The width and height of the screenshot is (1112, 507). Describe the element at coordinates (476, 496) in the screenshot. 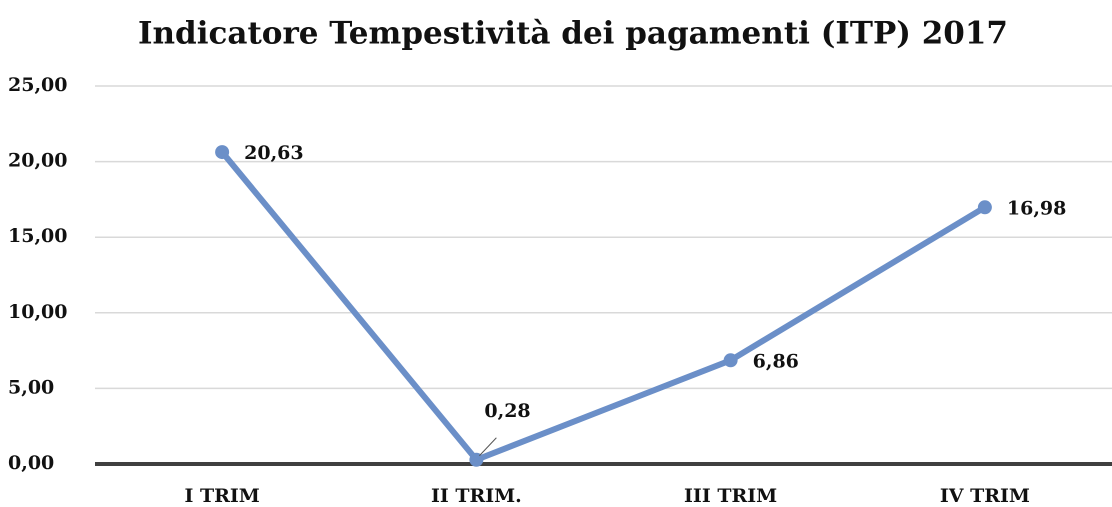

I see `x-tick-label: II TRIM.` at that location.